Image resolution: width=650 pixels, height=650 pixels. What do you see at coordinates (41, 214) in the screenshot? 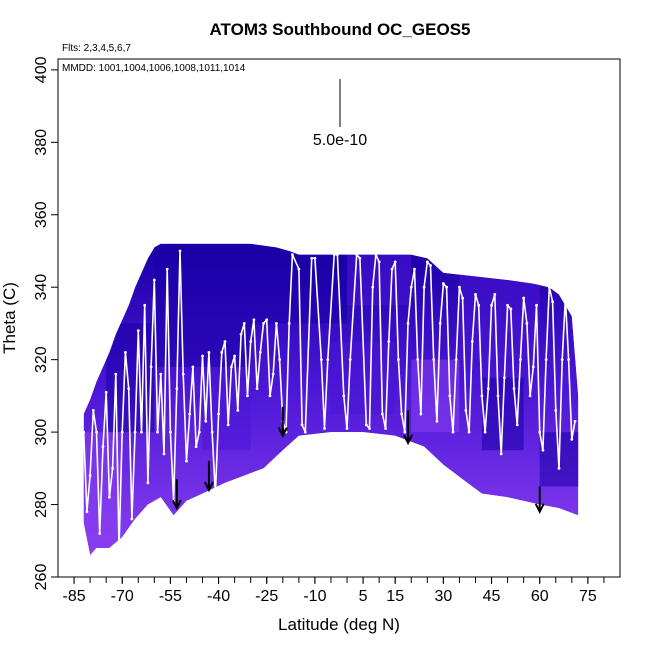
I see `y-tick-label: 360` at bounding box center [41, 214].